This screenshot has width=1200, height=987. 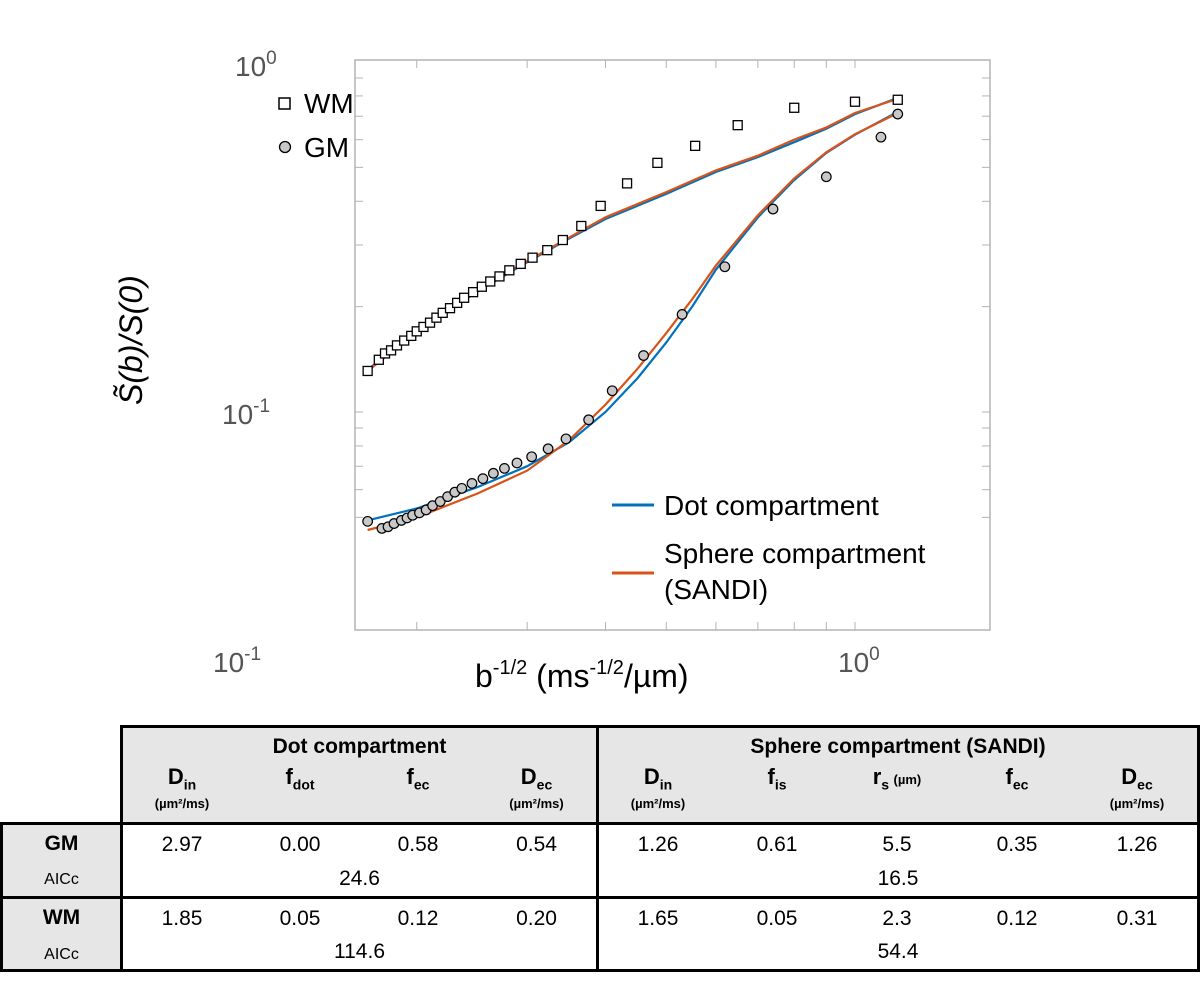 I want to click on x-tick-label-0: 10⁻¹, so click(x=237, y=661).